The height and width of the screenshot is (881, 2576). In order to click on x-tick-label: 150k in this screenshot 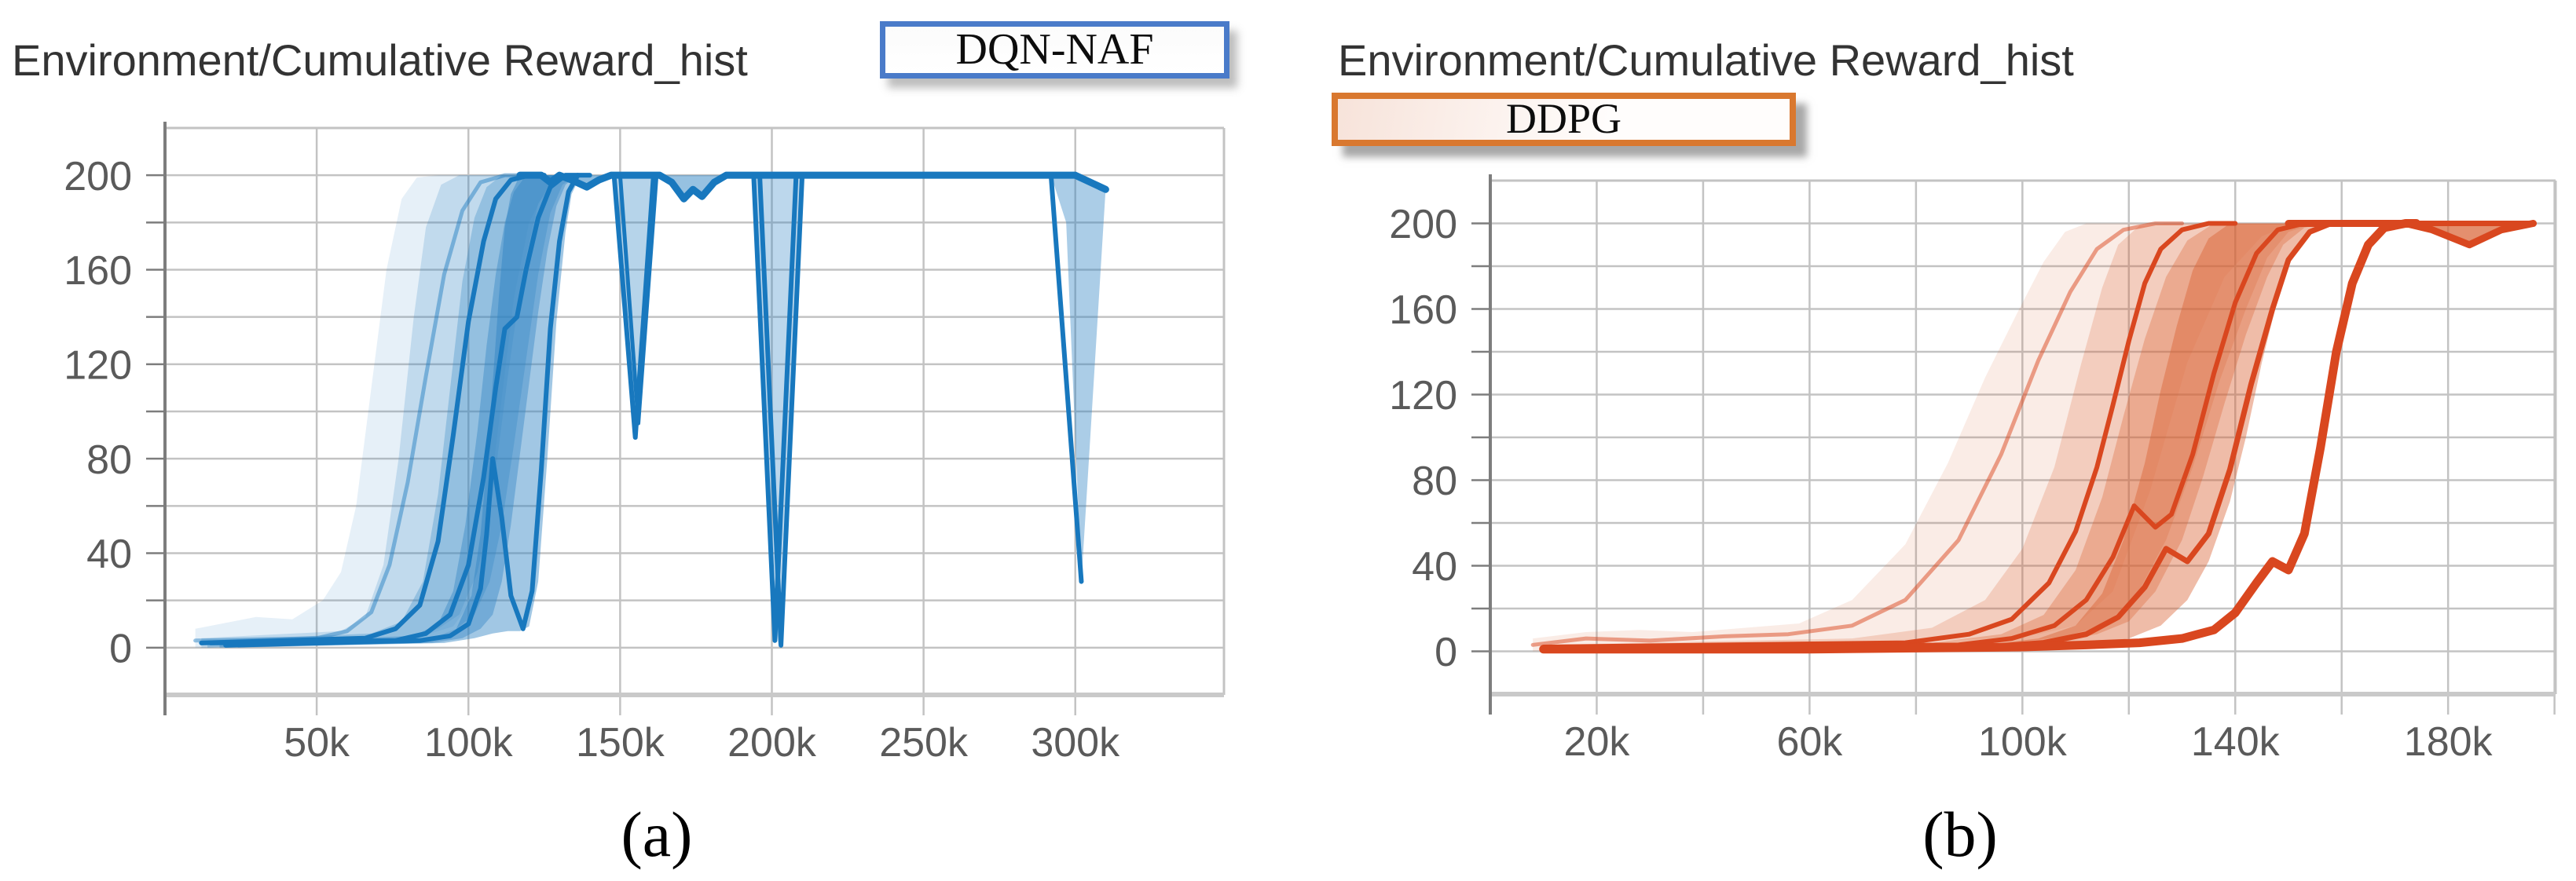, I will do `click(620, 743)`.